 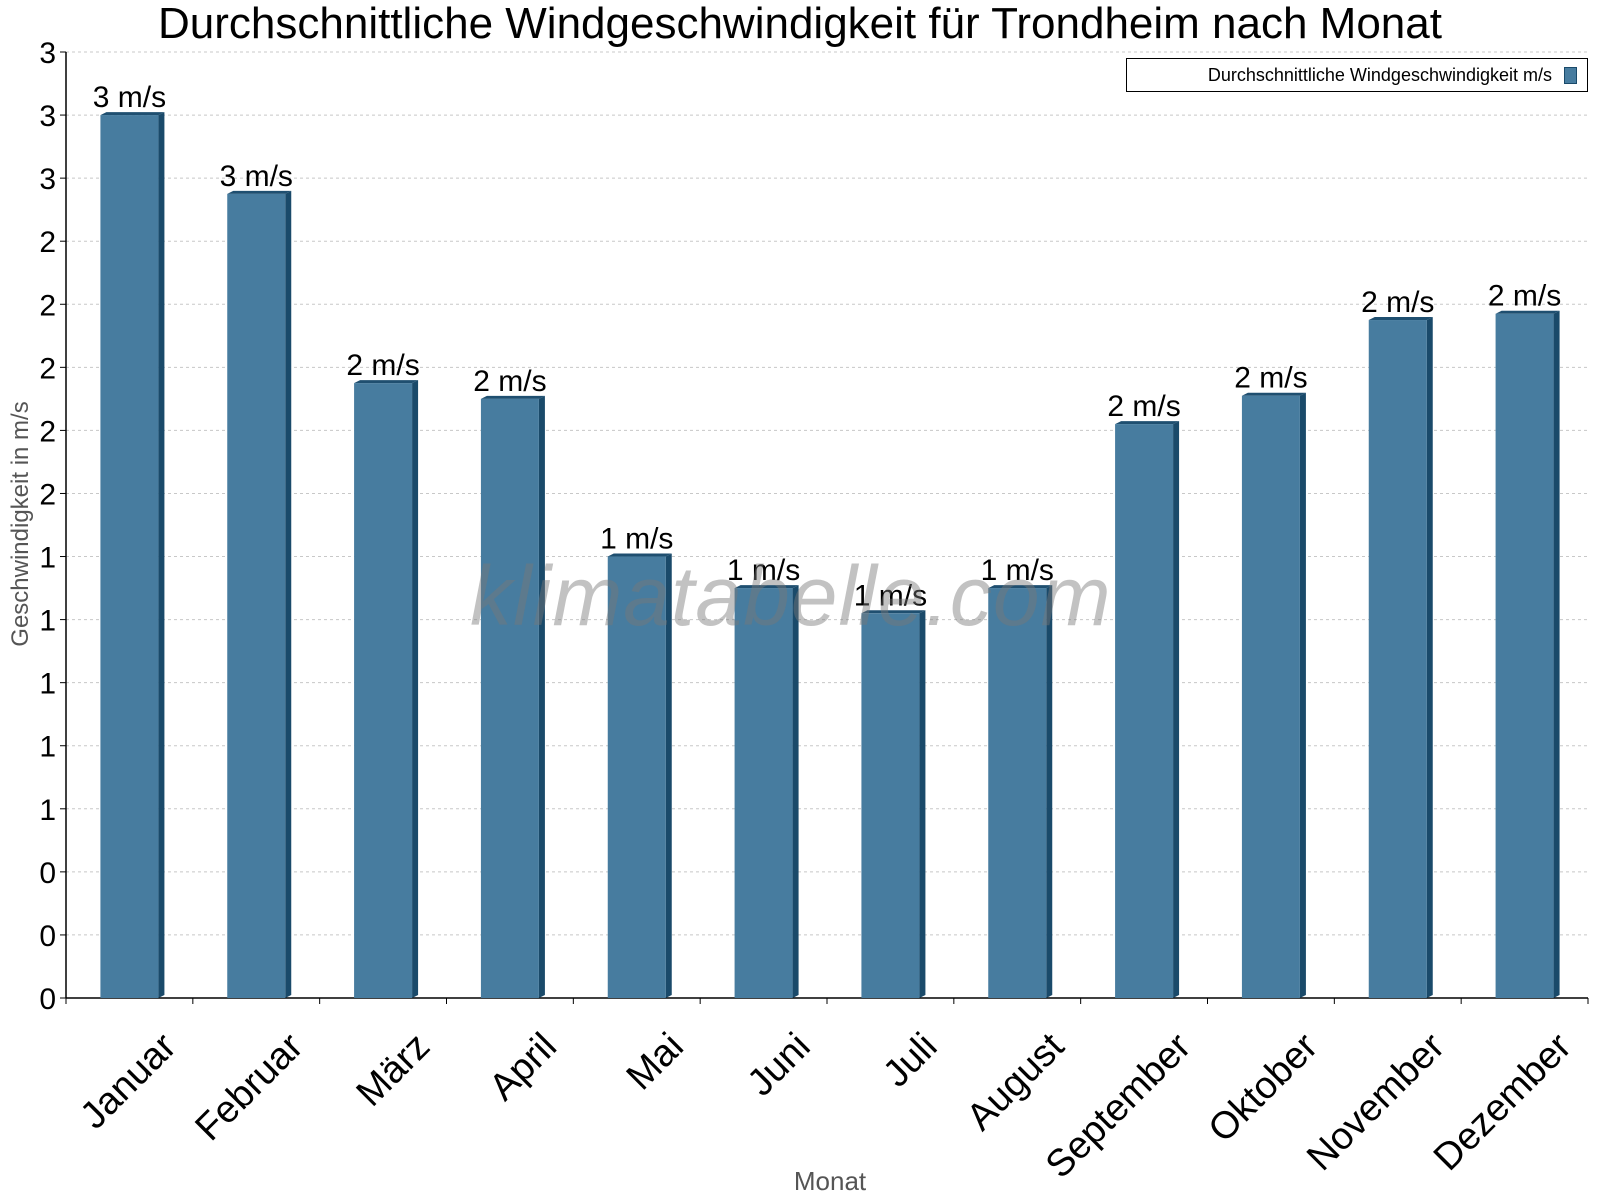 What do you see at coordinates (47, 526) in the screenshot?
I see `y-tick-labels: 0 0 0 1 1 1 1 1 2 2 2 2 2 3 3 3` at bounding box center [47, 526].